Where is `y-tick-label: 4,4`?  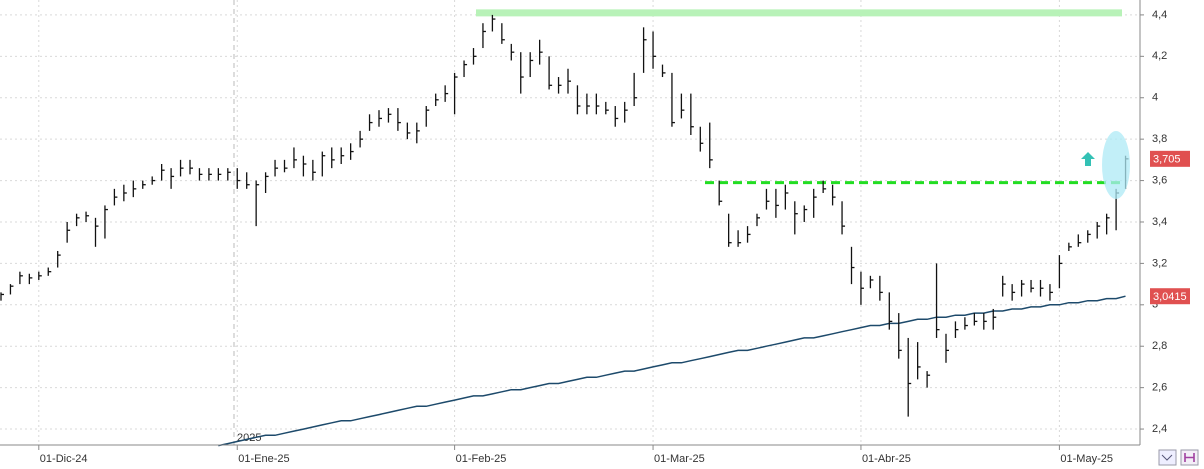
y-tick-label: 4,4 is located at coordinates (1159, 15).